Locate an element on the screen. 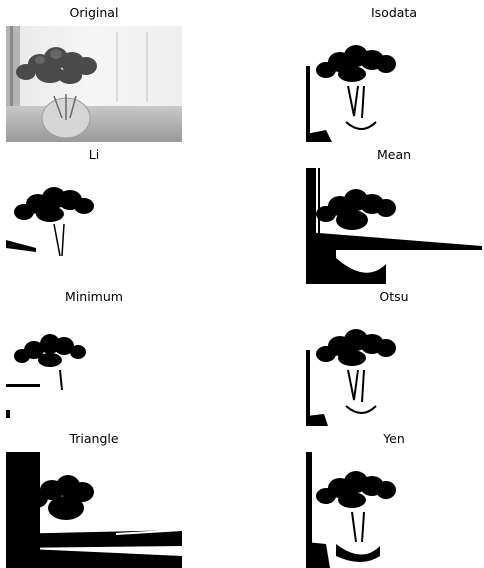 The height and width of the screenshot is (568, 484). panel-title-isodata: Isodata is located at coordinates (393, 12).